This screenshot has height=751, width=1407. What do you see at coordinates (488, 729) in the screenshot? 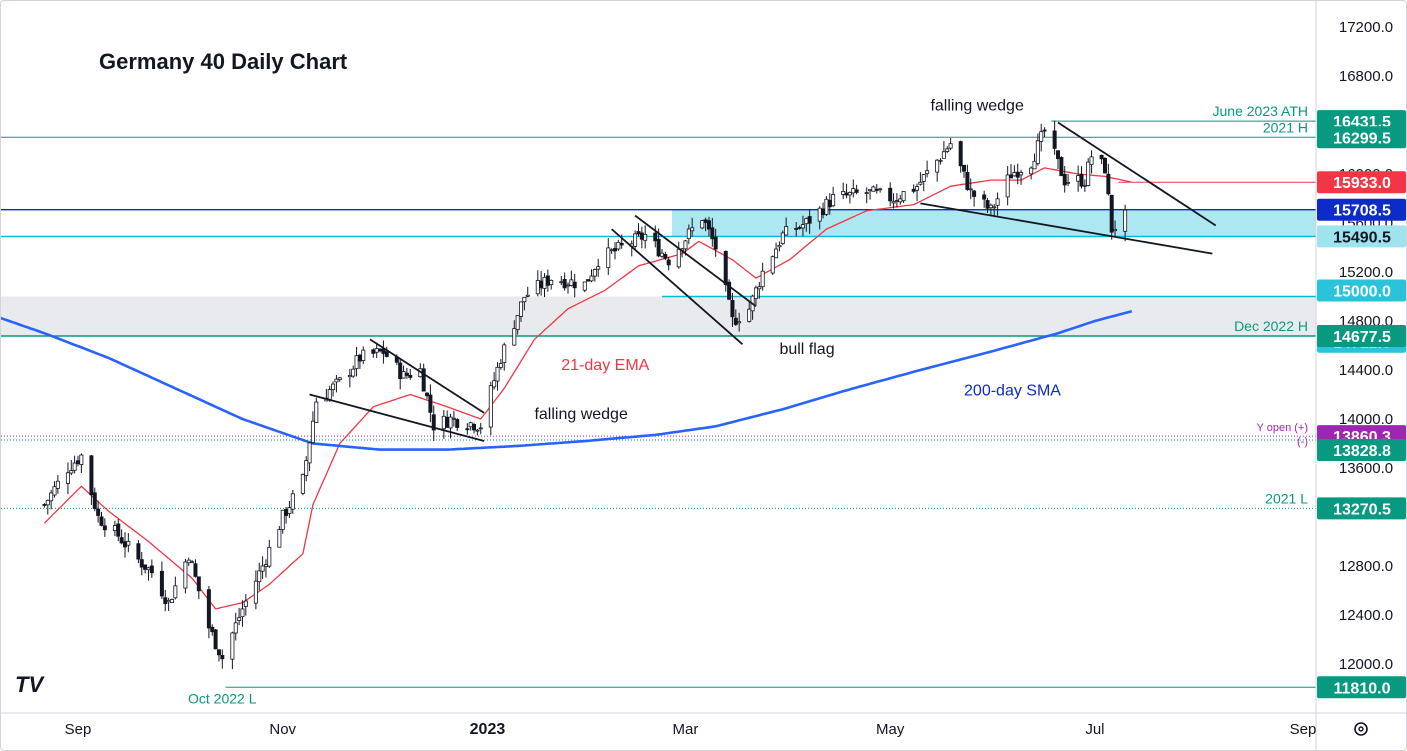
I see `x-tick-label: 2023` at bounding box center [488, 729].